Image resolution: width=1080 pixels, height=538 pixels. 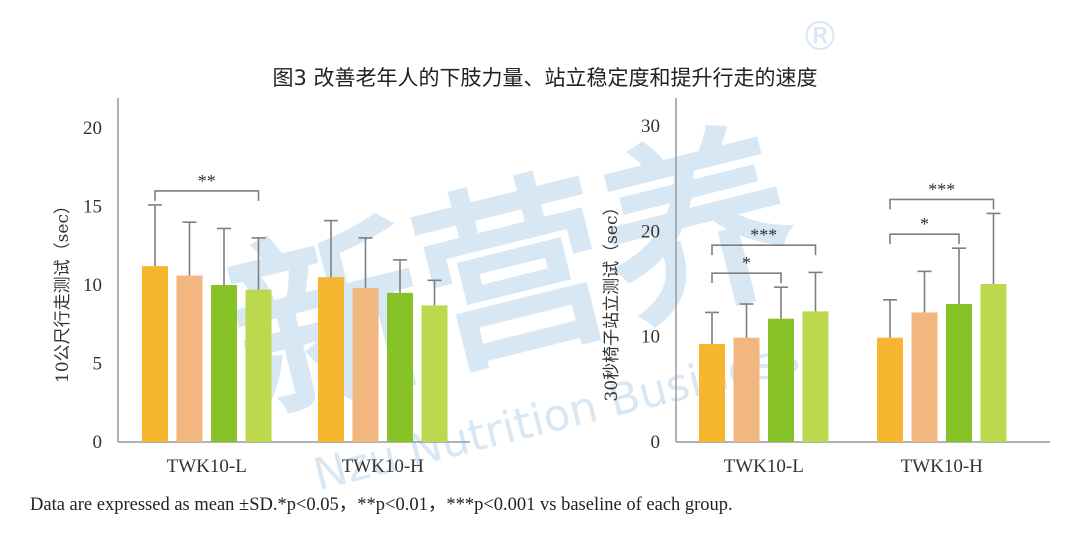 I want to click on significance-label: **, so click(x=207, y=181).